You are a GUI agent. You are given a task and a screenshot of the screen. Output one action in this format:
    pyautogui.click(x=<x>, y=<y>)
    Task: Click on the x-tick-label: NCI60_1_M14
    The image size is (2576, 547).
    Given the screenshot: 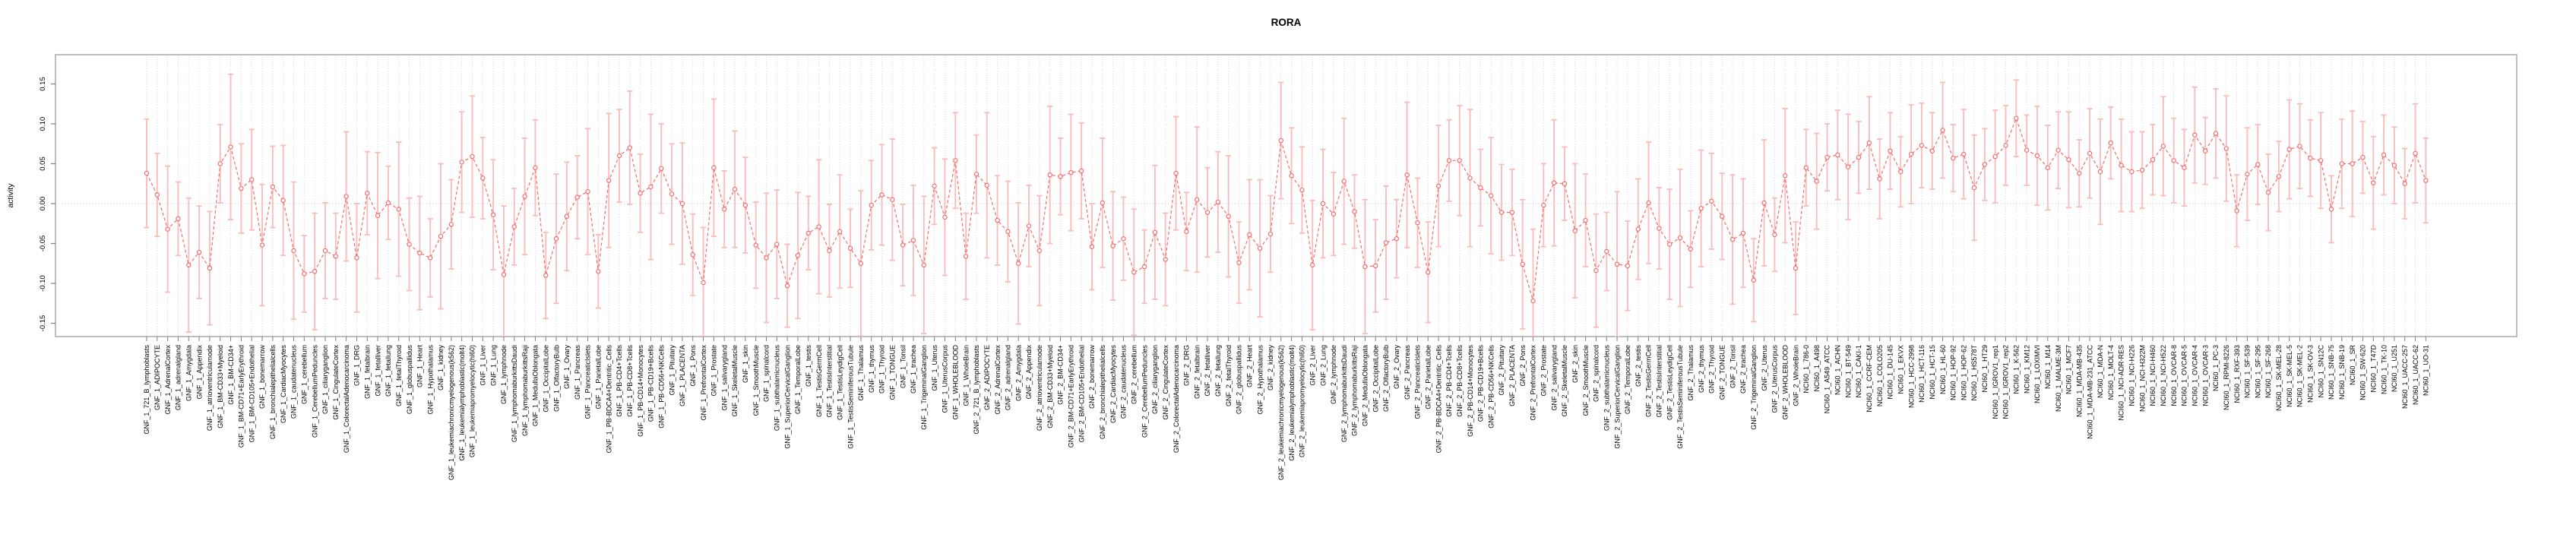 What is the action you would take?
    pyautogui.click(x=2048, y=367)
    